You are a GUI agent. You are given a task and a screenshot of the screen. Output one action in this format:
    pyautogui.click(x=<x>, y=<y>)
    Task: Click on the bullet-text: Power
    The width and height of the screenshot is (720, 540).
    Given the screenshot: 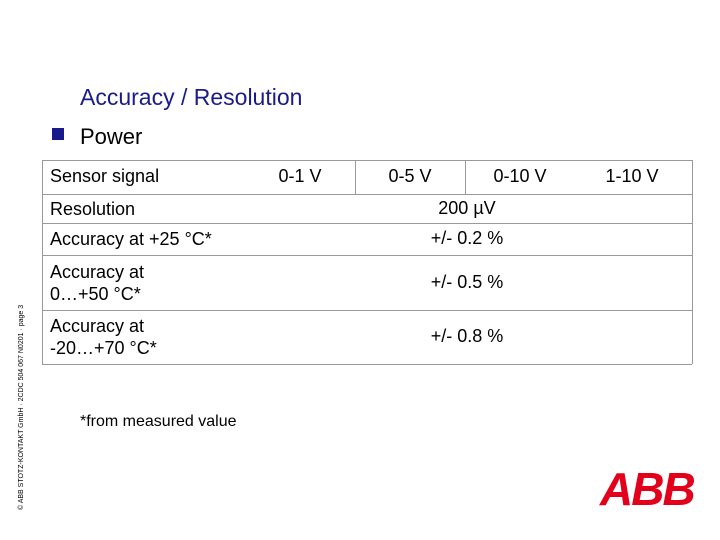 What is the action you would take?
    pyautogui.click(x=111, y=136)
    